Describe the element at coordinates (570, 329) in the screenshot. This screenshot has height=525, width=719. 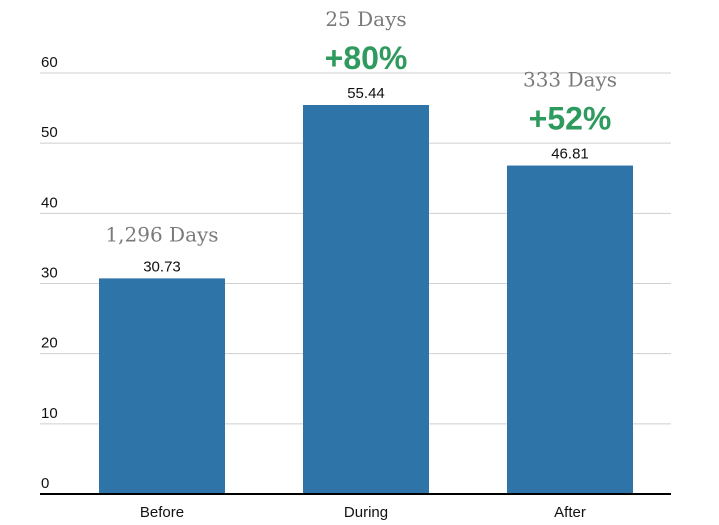
I see `bar-after` at that location.